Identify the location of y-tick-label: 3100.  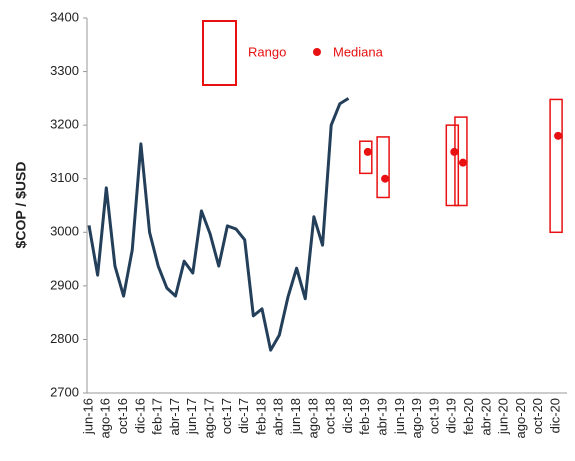
(64, 177).